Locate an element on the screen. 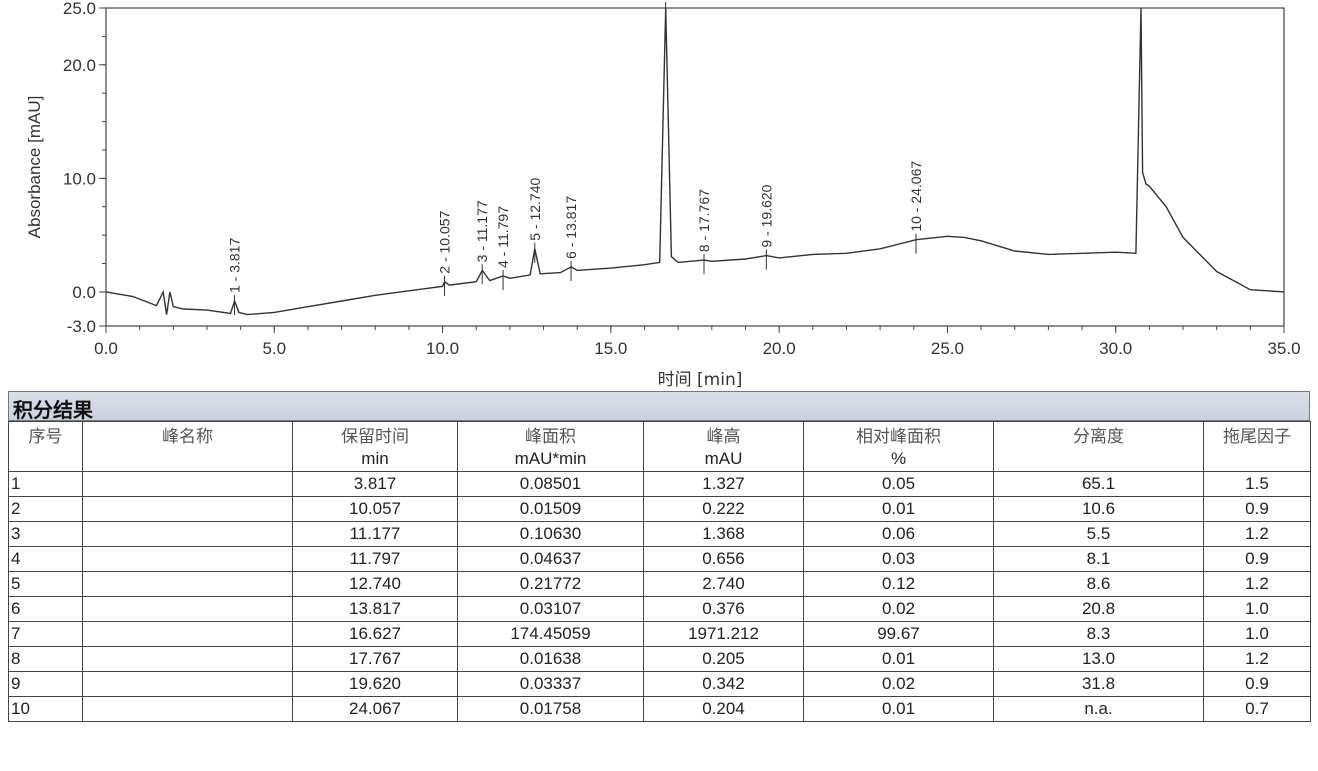 This screenshot has width=1318, height=771. table-cell: 65.1 is located at coordinates (1098, 484).